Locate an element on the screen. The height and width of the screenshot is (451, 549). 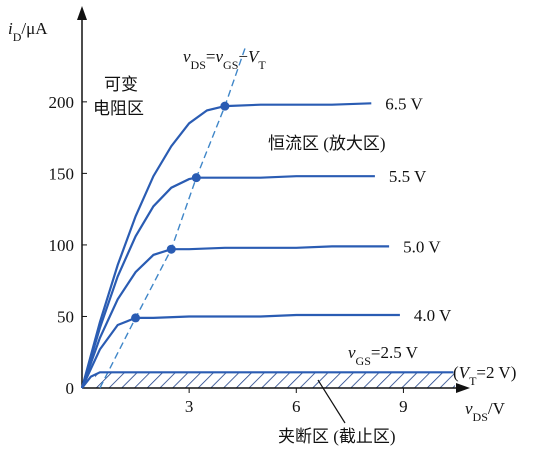
annotation: 可变 is located at coordinates (121, 84).